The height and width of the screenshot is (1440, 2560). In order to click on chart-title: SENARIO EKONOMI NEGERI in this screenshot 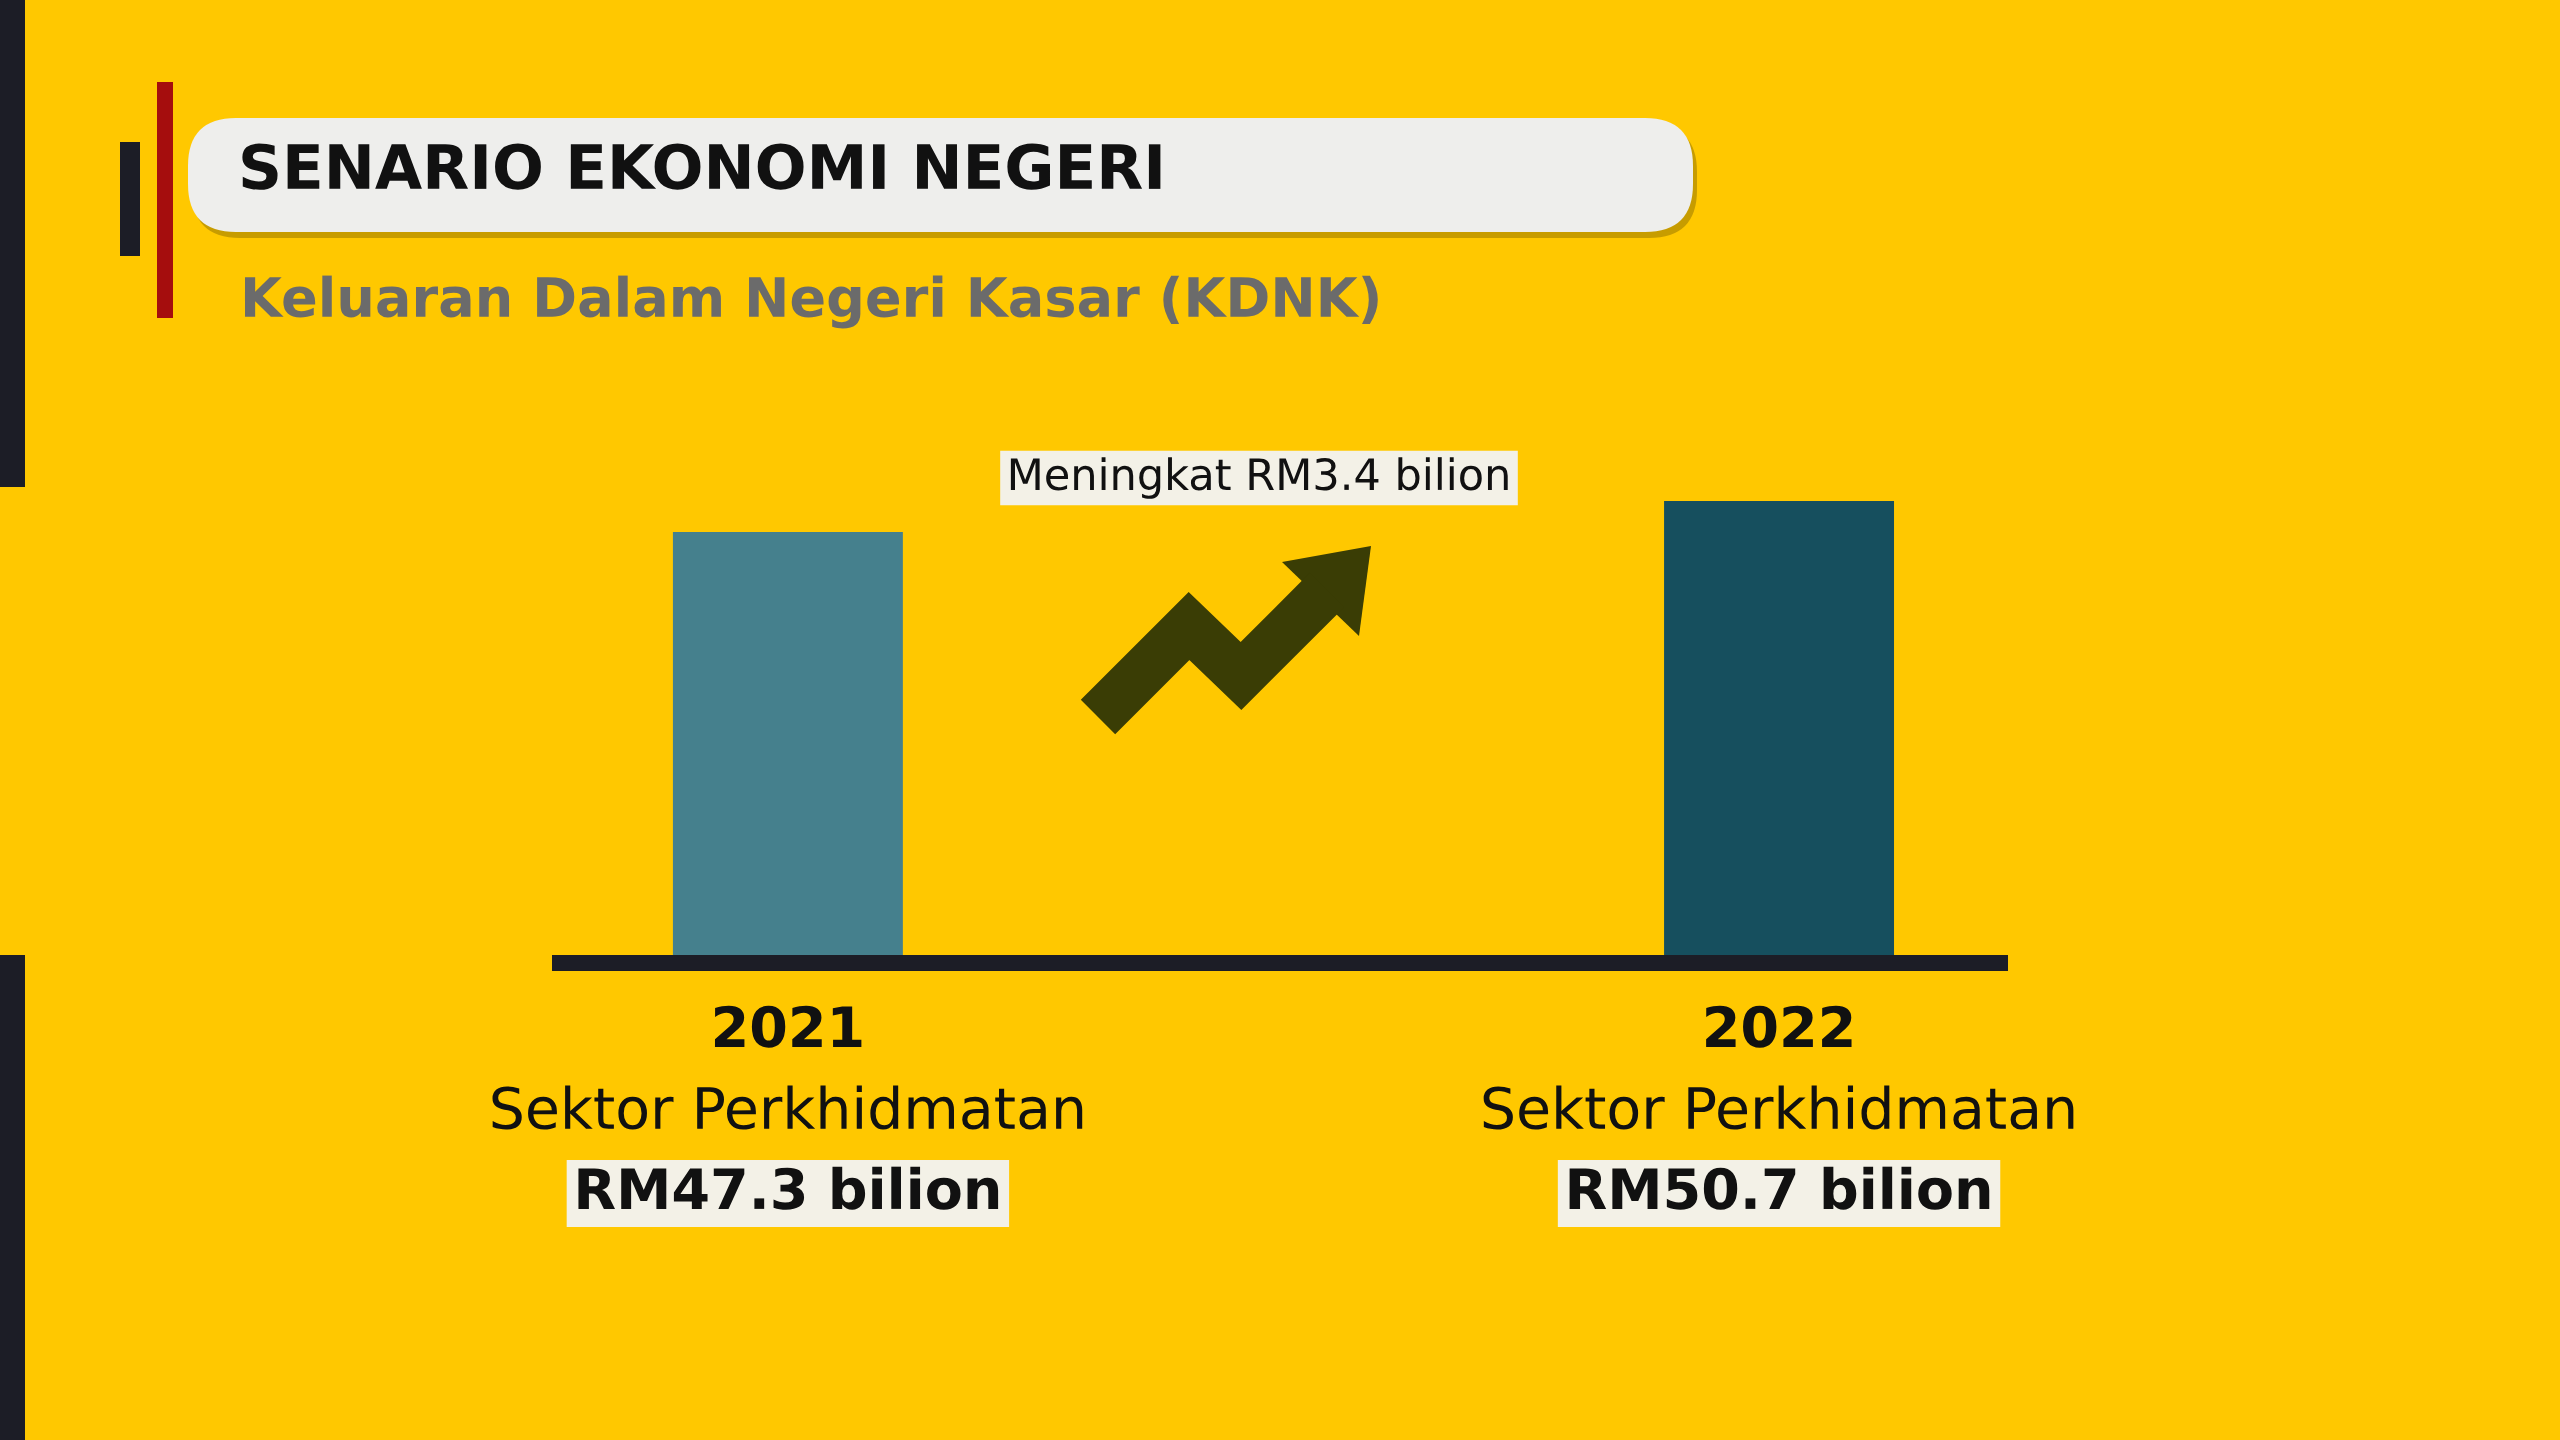, I will do `click(701, 166)`.